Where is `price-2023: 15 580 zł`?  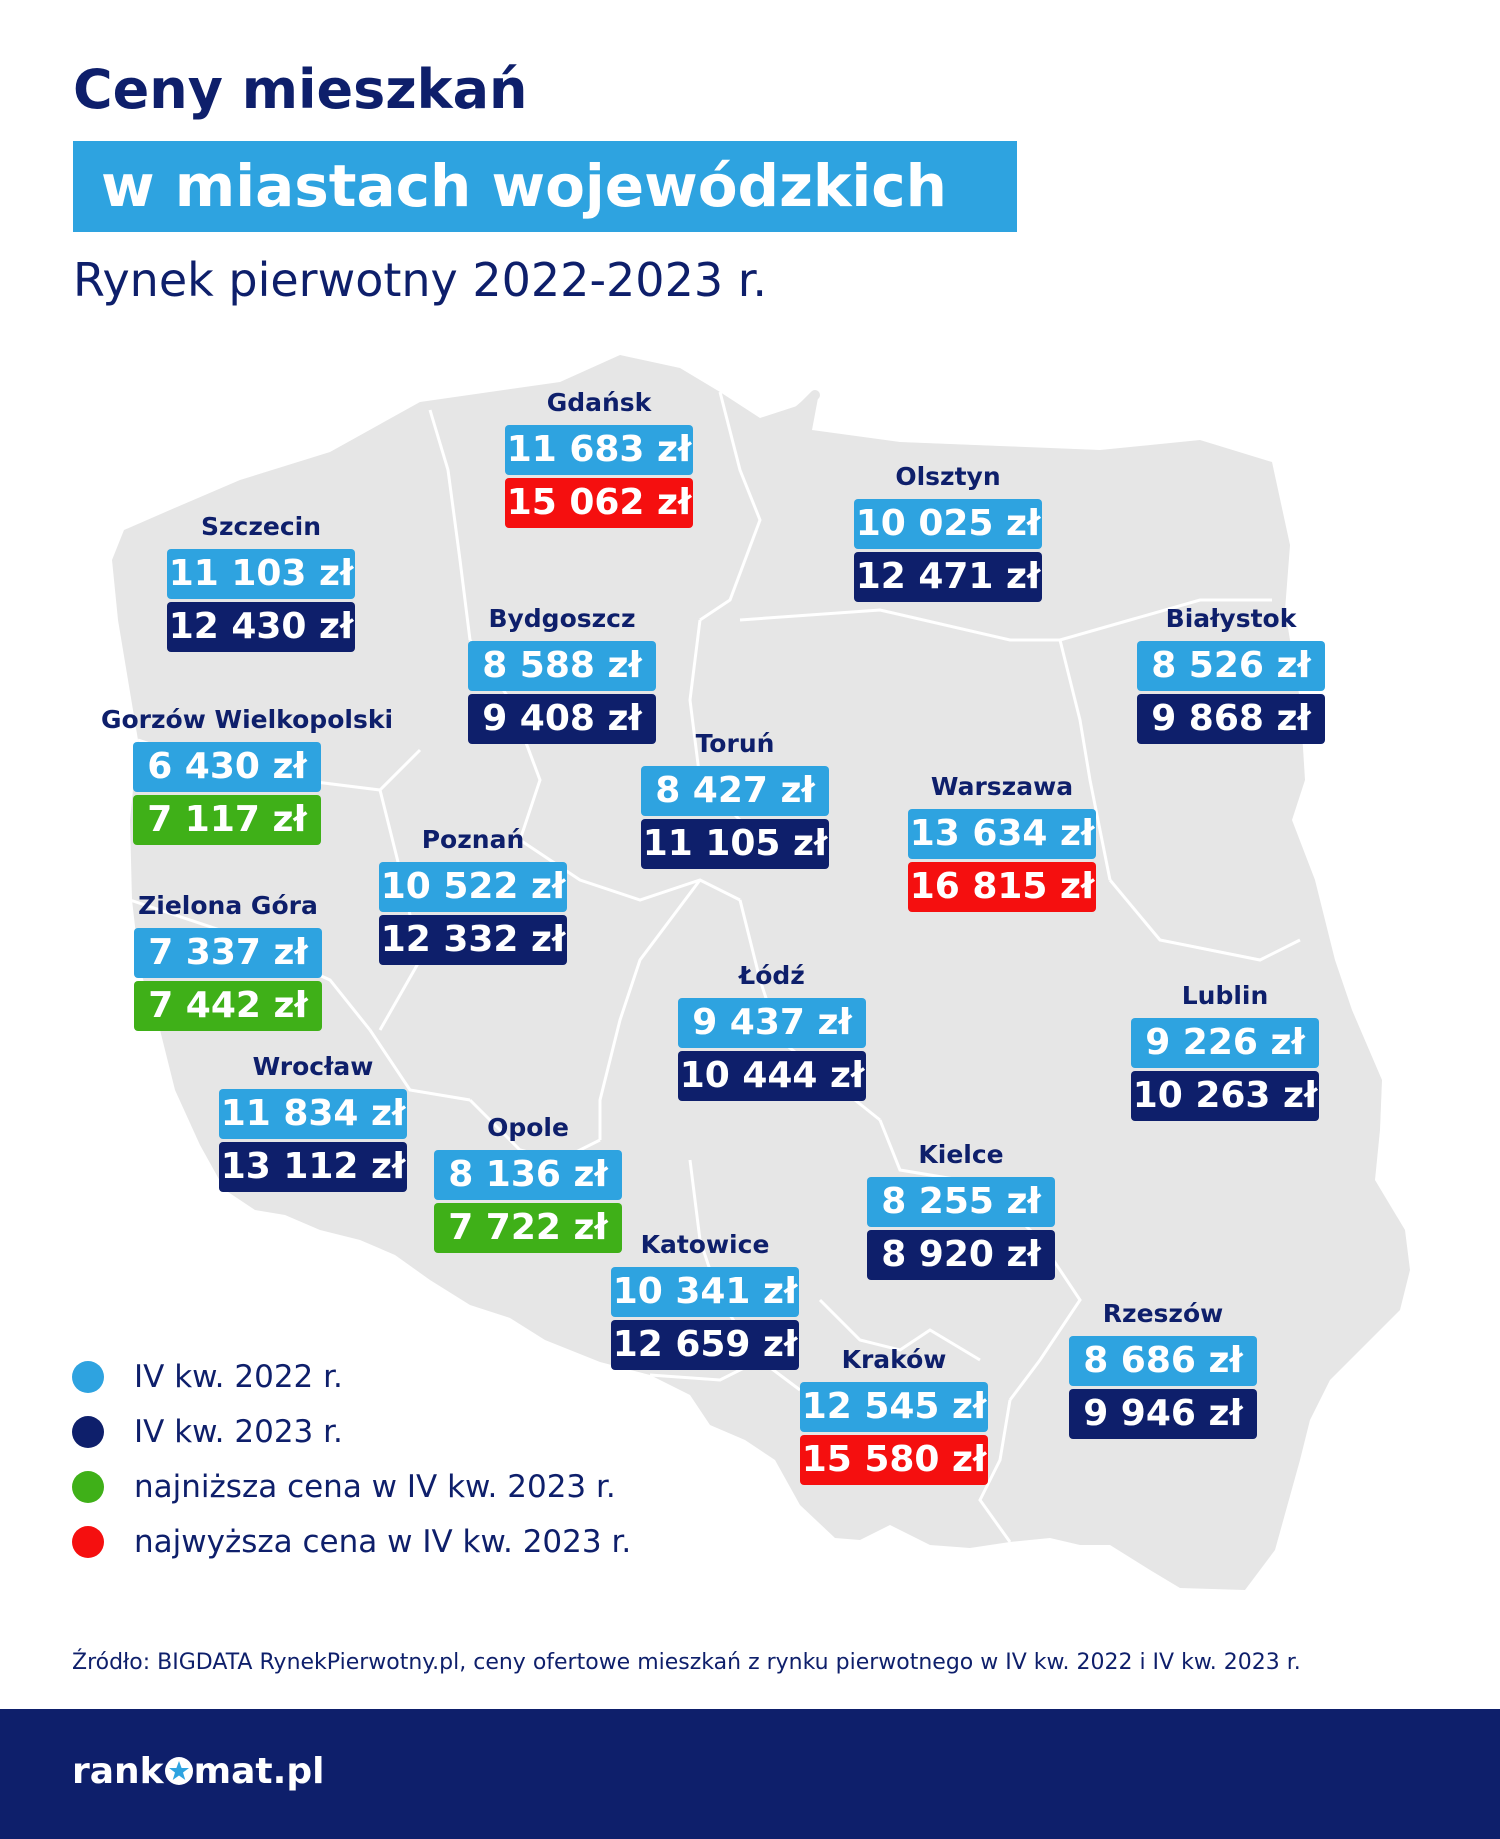
price-2023: 15 580 zł is located at coordinates (894, 1460).